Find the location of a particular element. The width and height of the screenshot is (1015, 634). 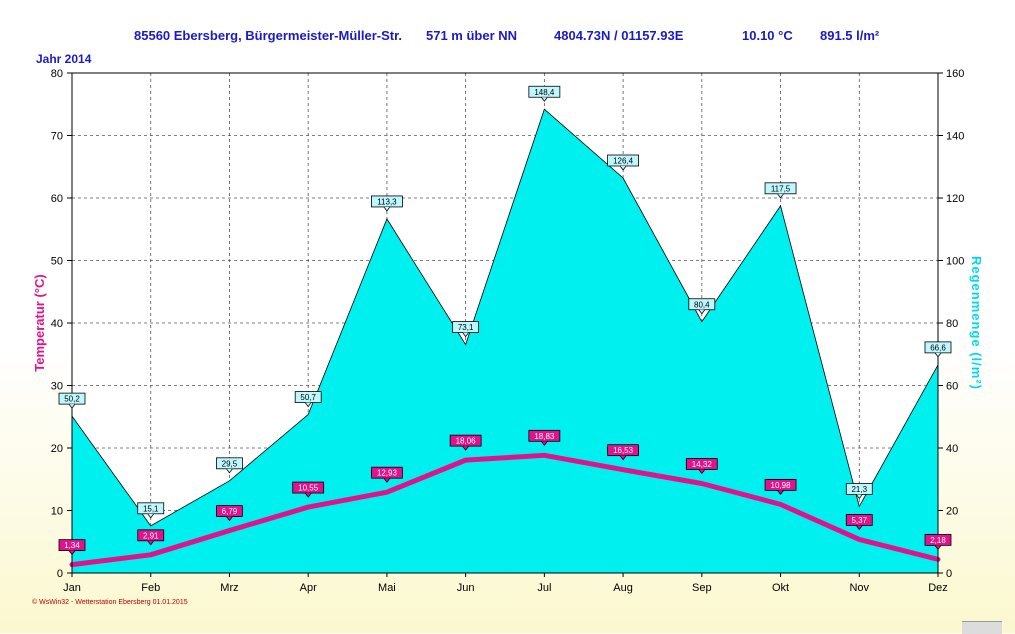

rain-label-Jan: 50,2 is located at coordinates (72, 400).